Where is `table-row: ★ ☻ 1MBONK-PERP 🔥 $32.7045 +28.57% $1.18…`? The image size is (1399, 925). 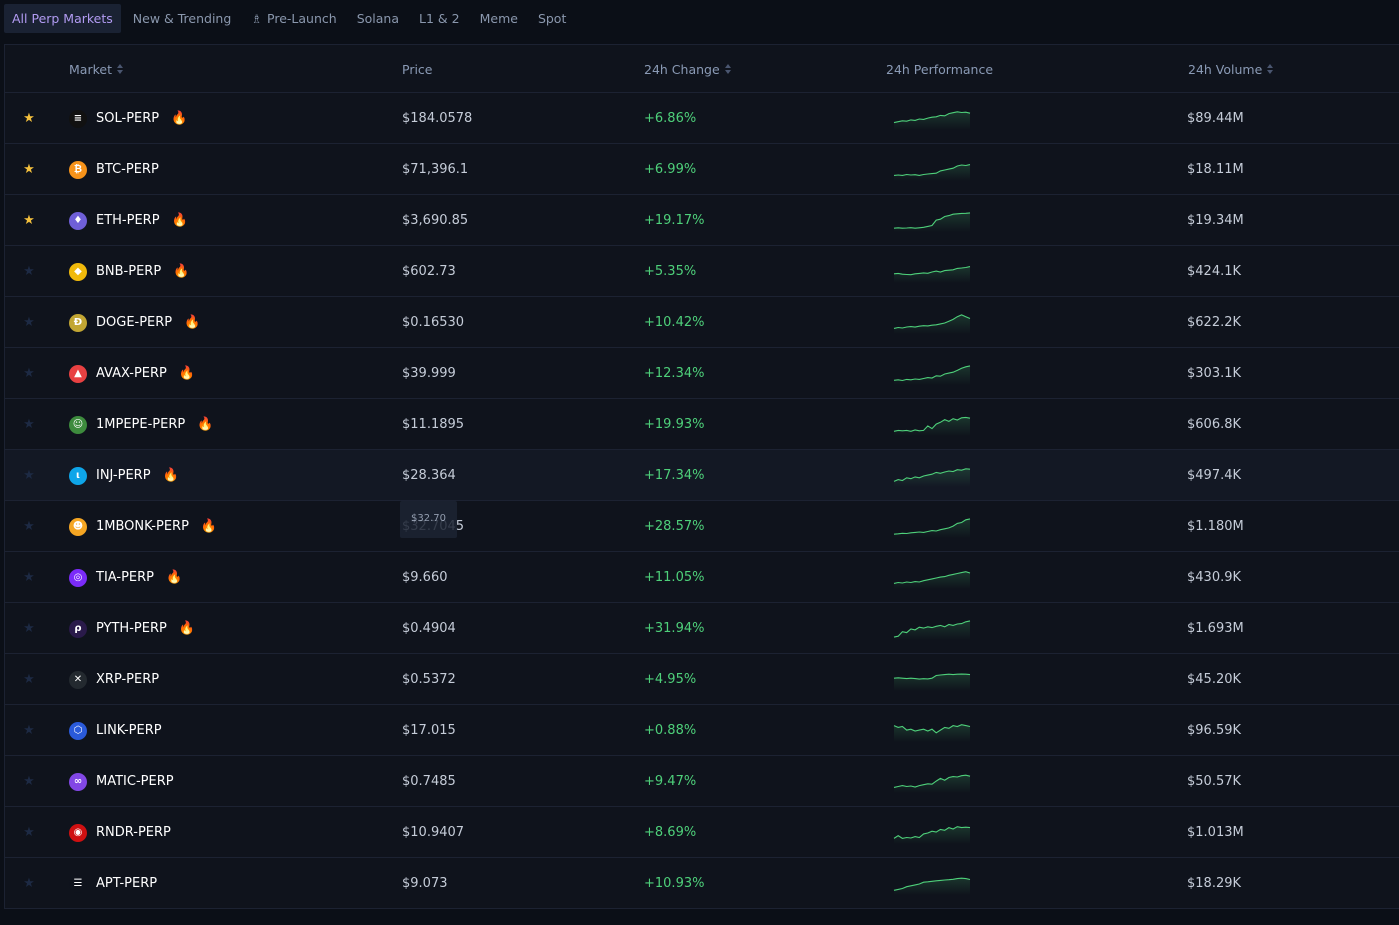
table-row: ★ ☻ 1MBONK-PERP 🔥 $32.7045 +28.57% $1.18… is located at coordinates (702, 526).